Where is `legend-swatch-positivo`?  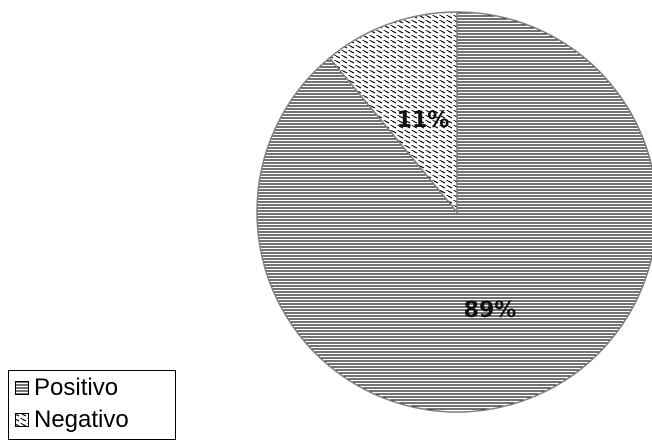
legend-swatch-positivo is located at coordinates (22, 388).